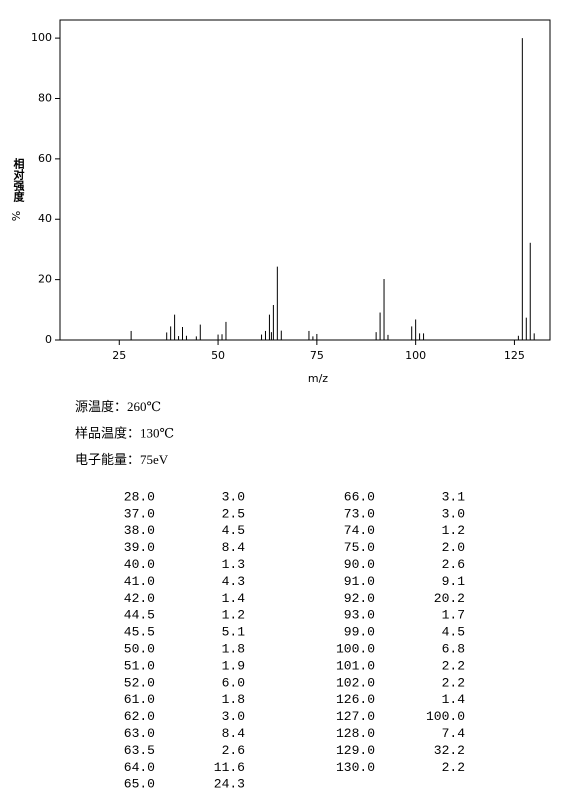 This screenshot has width=570, height=812. I want to click on intensity-cell: 3.1, so click(454, 496).